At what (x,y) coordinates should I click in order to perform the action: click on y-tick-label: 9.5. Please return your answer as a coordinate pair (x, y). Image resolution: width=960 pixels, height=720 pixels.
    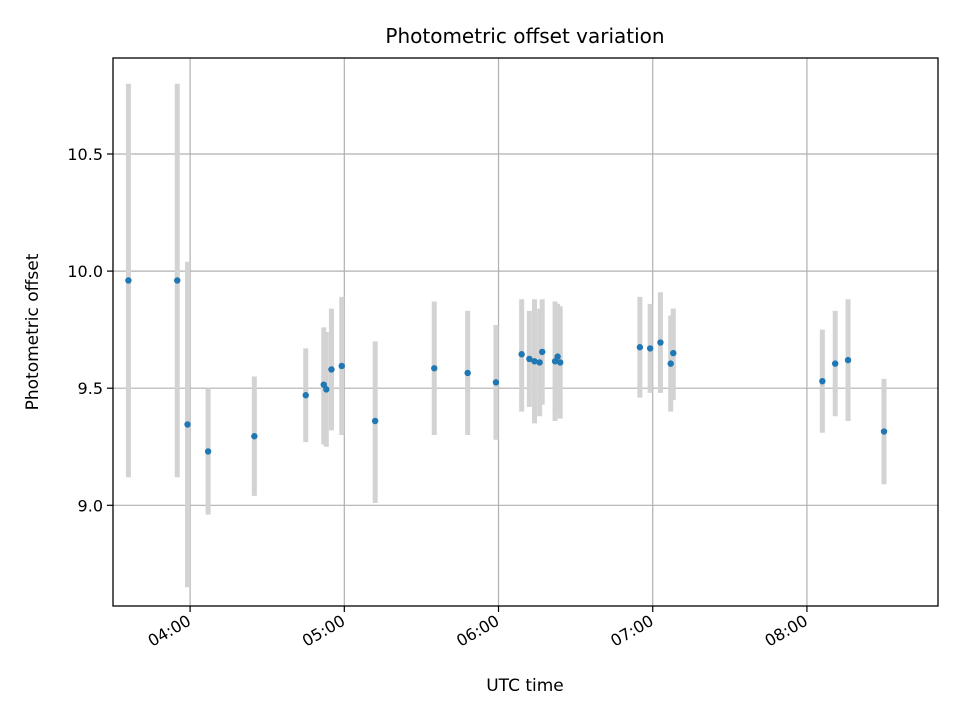
    Looking at the image, I should click on (90, 388).